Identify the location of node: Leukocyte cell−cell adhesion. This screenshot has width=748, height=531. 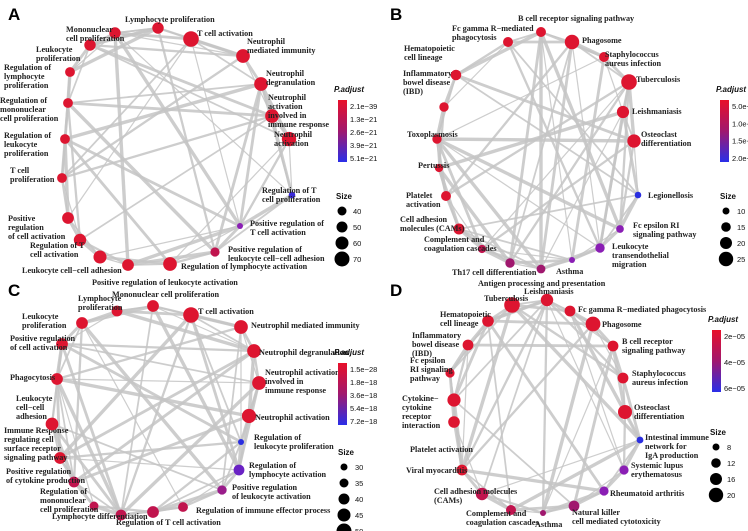
(72, 262).